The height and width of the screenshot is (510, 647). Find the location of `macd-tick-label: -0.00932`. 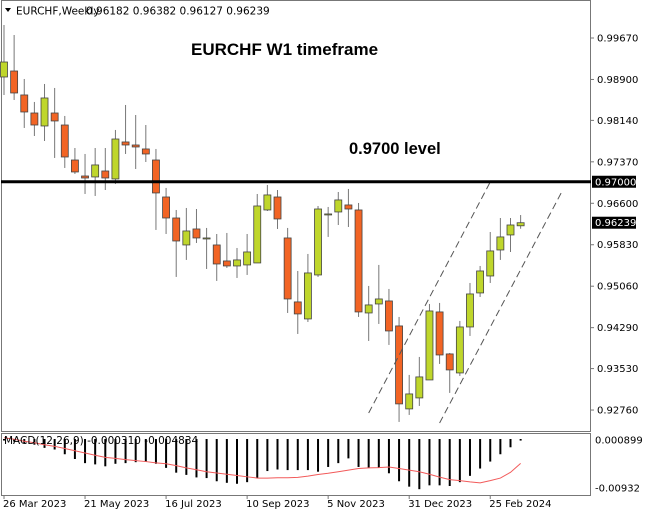

macd-tick-label: -0.00932 is located at coordinates (617, 489).